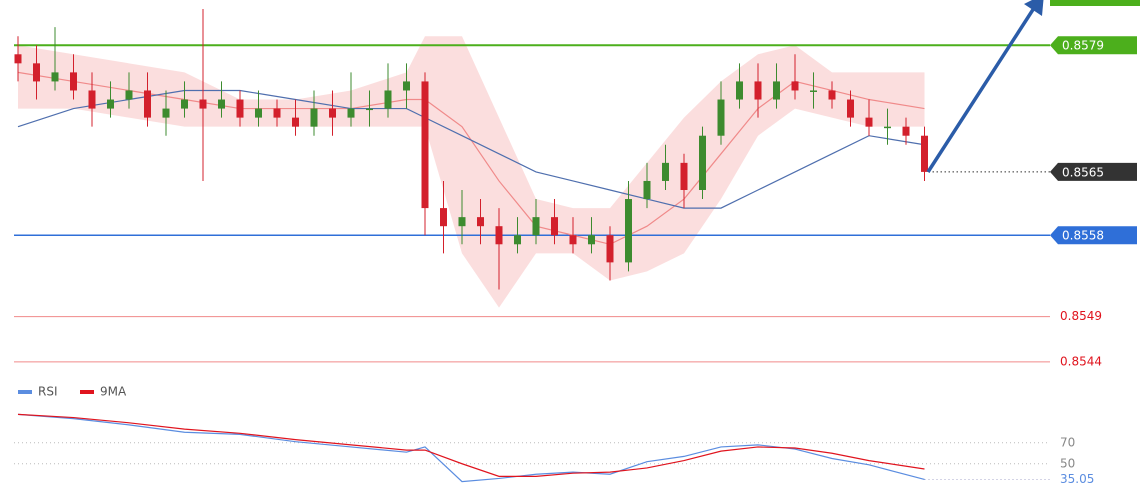 This screenshot has width=1140, height=500. What do you see at coordinates (1083, 236) in the screenshot?
I see `level-label: 0.8558` at bounding box center [1083, 236].